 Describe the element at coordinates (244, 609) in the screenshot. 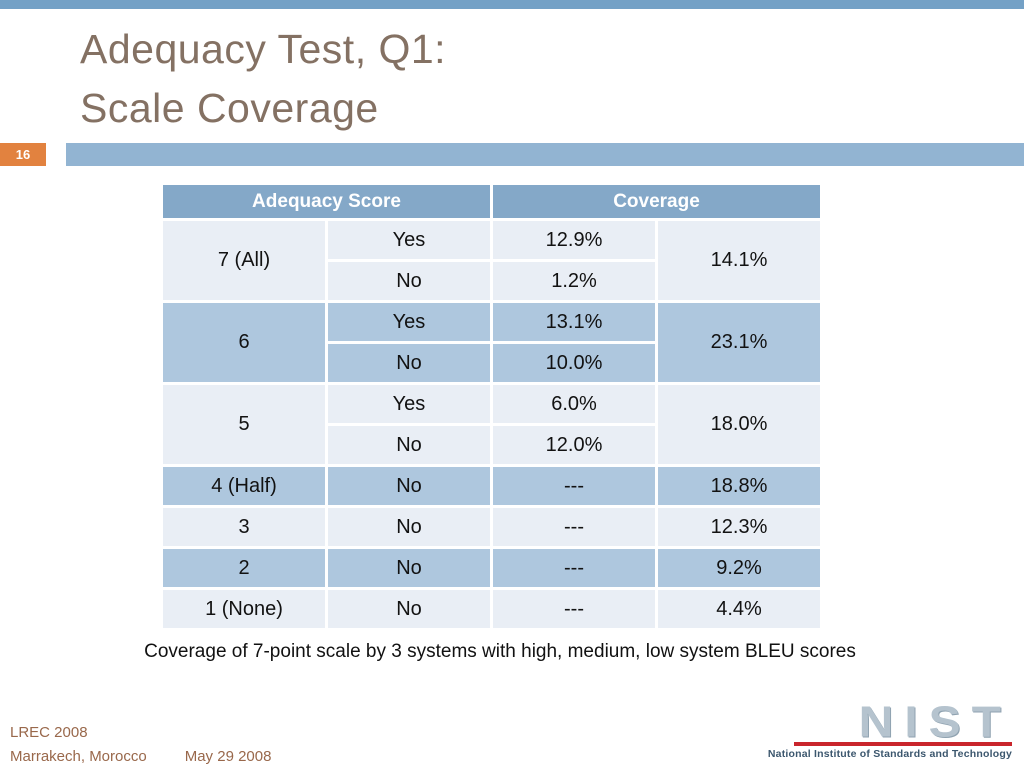

I see `score-cell: 1 (None)` at that location.